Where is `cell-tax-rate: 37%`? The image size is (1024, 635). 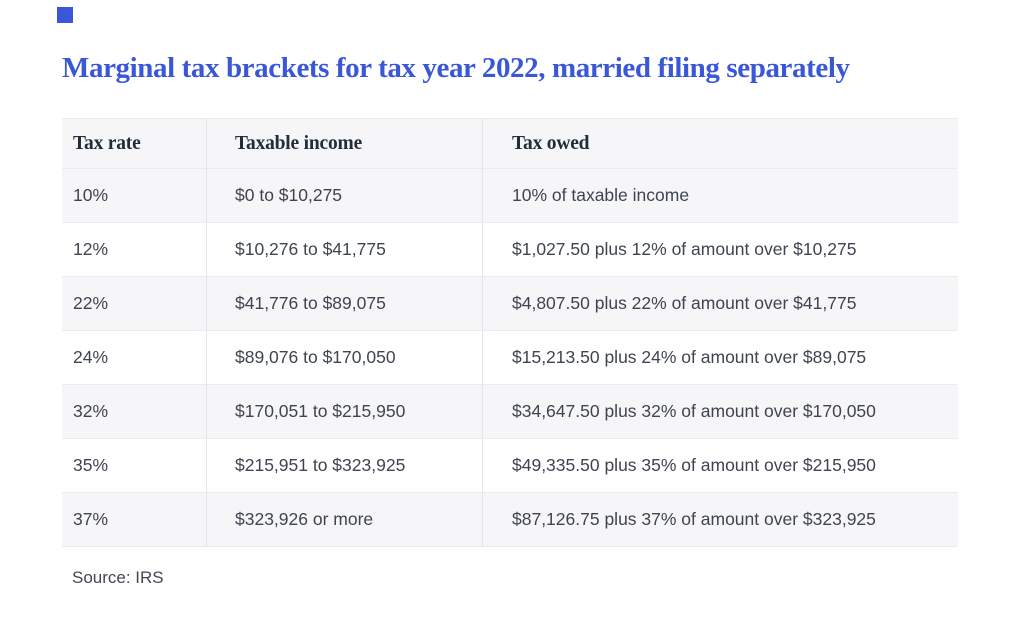
cell-tax-rate: 37% is located at coordinates (134, 519).